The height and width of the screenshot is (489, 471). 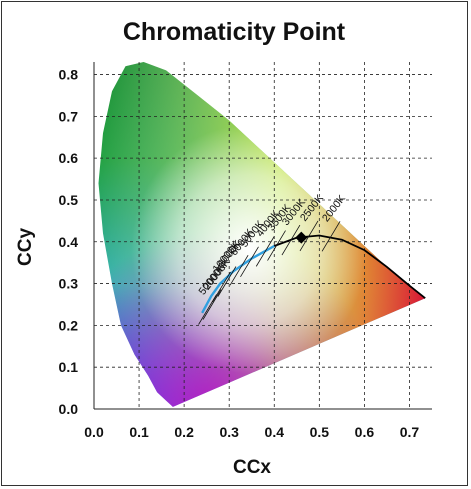 What do you see at coordinates (229, 432) in the screenshot?
I see `x-tick-label: 0.3` at bounding box center [229, 432].